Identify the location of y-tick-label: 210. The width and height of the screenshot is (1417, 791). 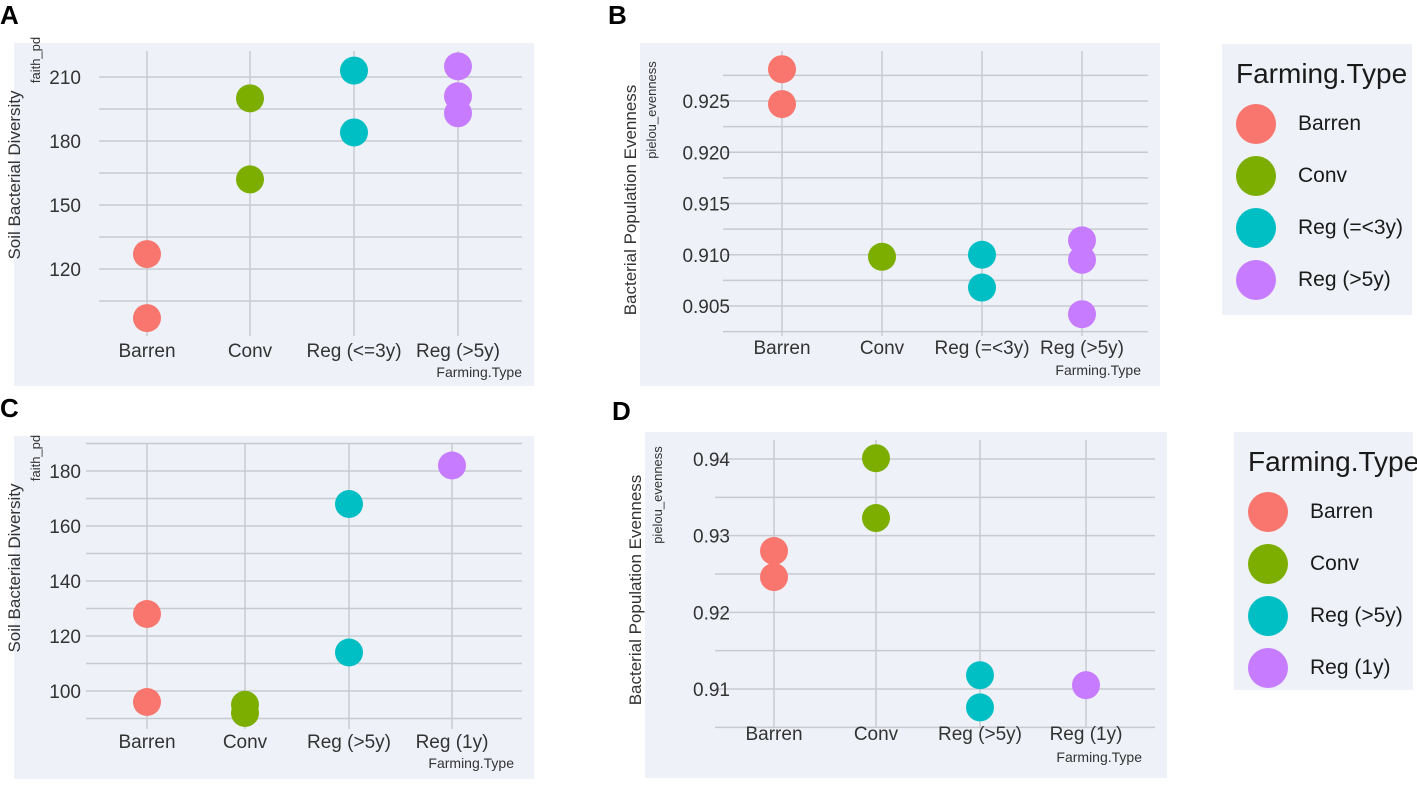
(65, 78).